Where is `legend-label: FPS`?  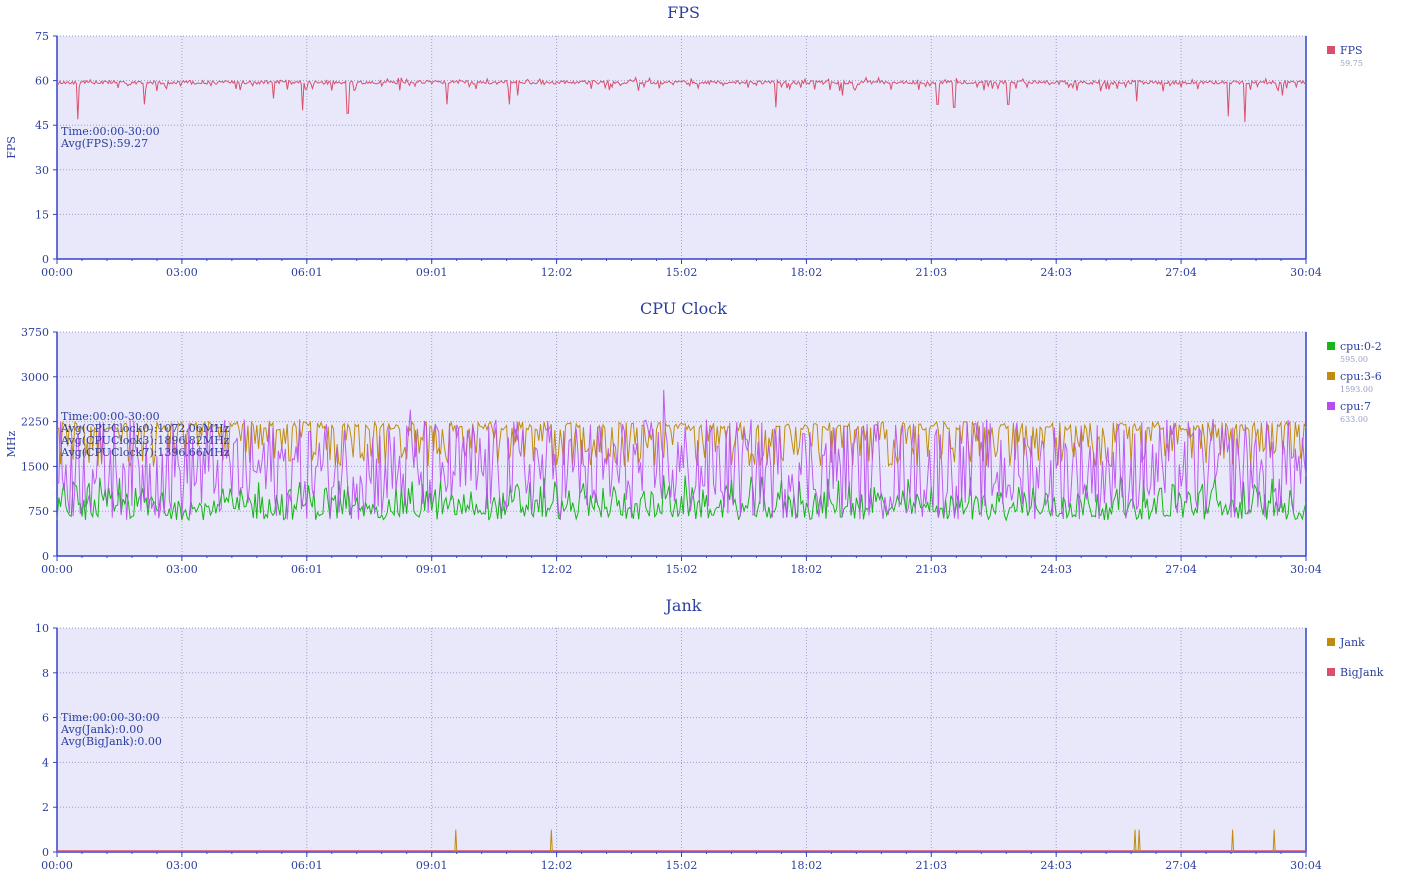
legend-label: FPS is located at coordinates (1351, 50).